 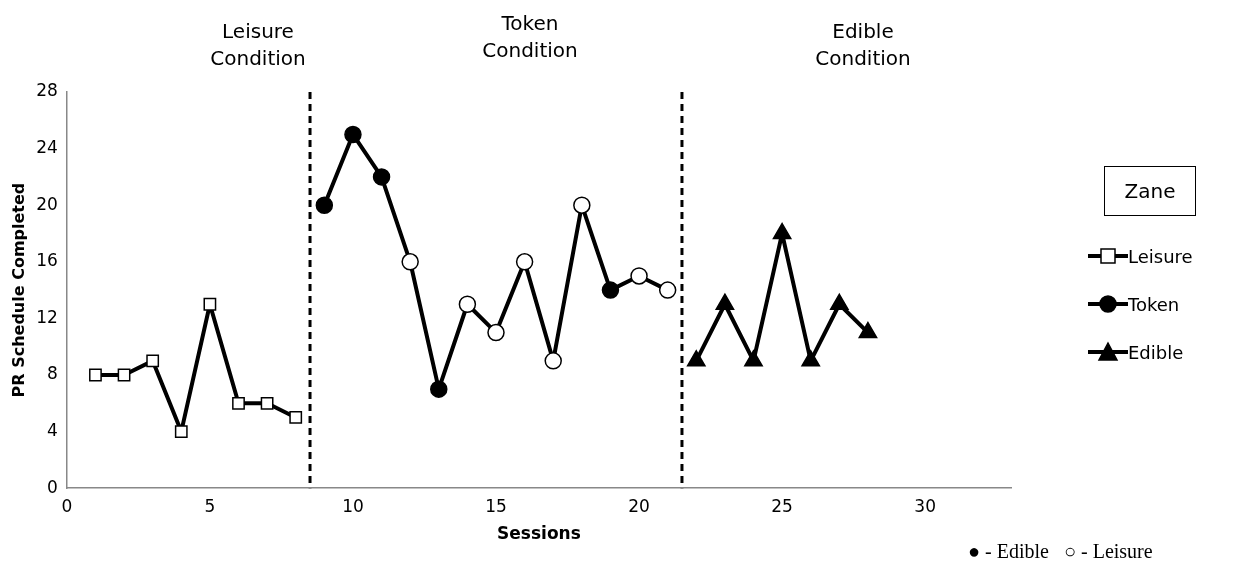 What do you see at coordinates (496, 505) in the screenshot?
I see `x-tick-label: 15` at bounding box center [496, 505].